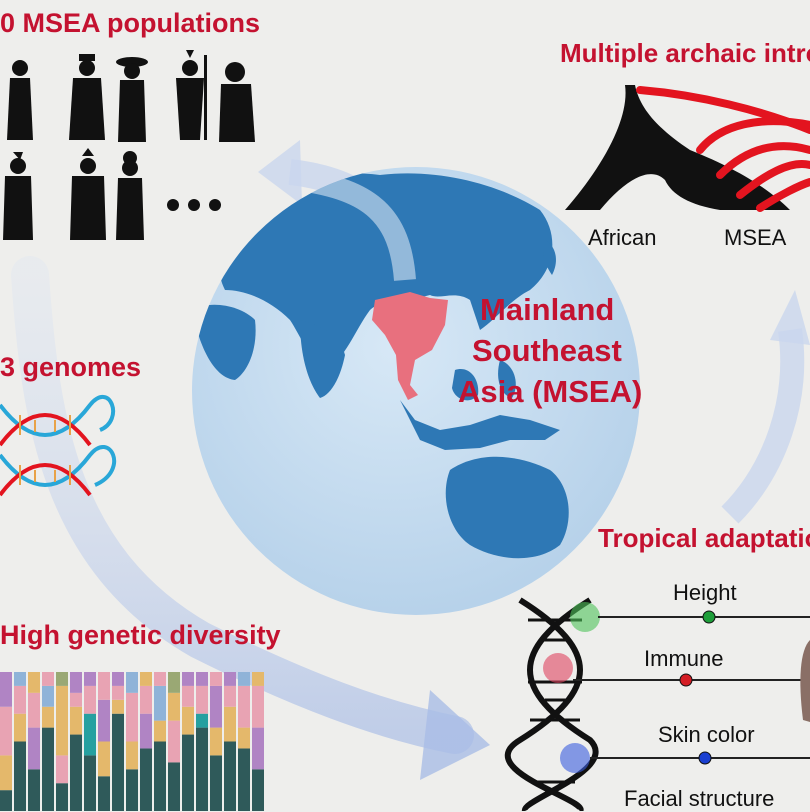  I want to click on flow-arrowhead-right, so click(790, 317).